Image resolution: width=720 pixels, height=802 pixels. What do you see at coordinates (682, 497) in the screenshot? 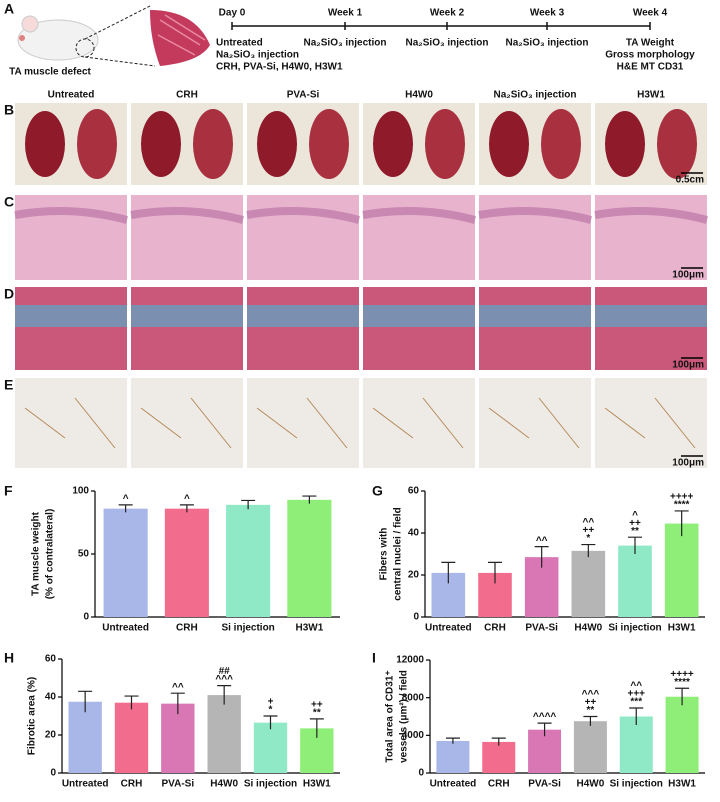
I see `significance-mark: ++++` at bounding box center [682, 497].